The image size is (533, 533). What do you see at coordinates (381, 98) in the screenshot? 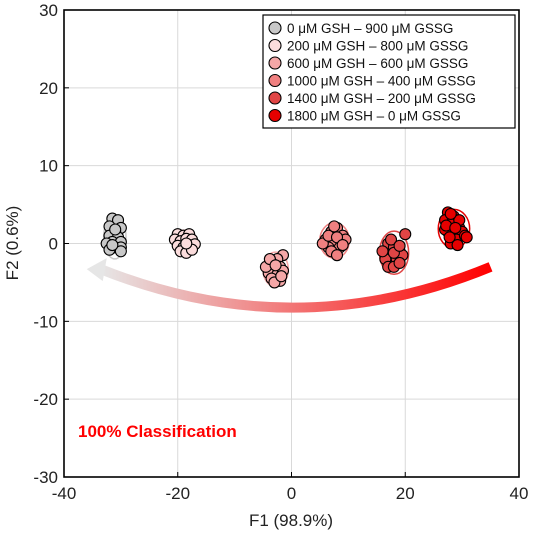
I see `legend-label: 1400 μM GSH – 200 μM GSSG` at bounding box center [381, 98].